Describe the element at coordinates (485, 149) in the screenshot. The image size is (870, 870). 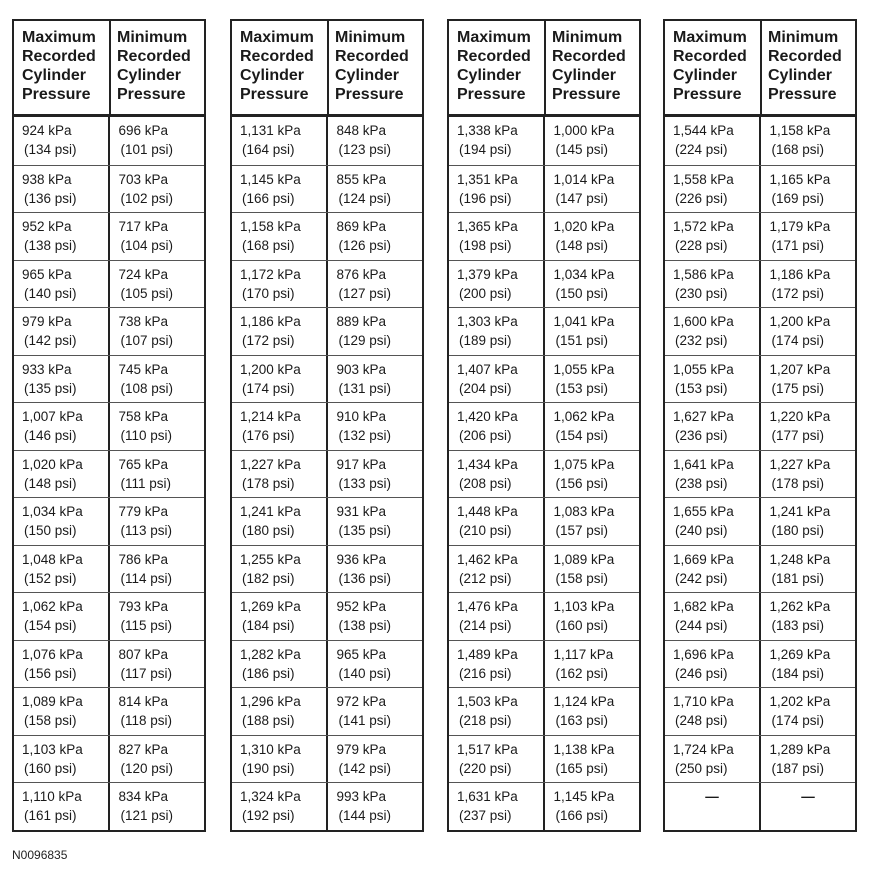
I see `max-psi: (194 psi)` at that location.